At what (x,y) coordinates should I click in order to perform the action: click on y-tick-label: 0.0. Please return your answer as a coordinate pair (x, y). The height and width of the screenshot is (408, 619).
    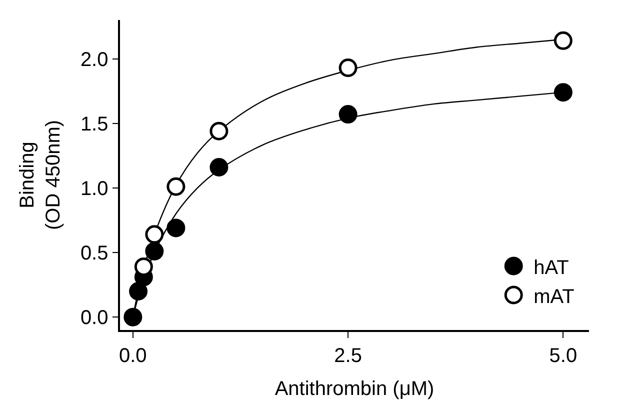
    Looking at the image, I should click on (94, 318).